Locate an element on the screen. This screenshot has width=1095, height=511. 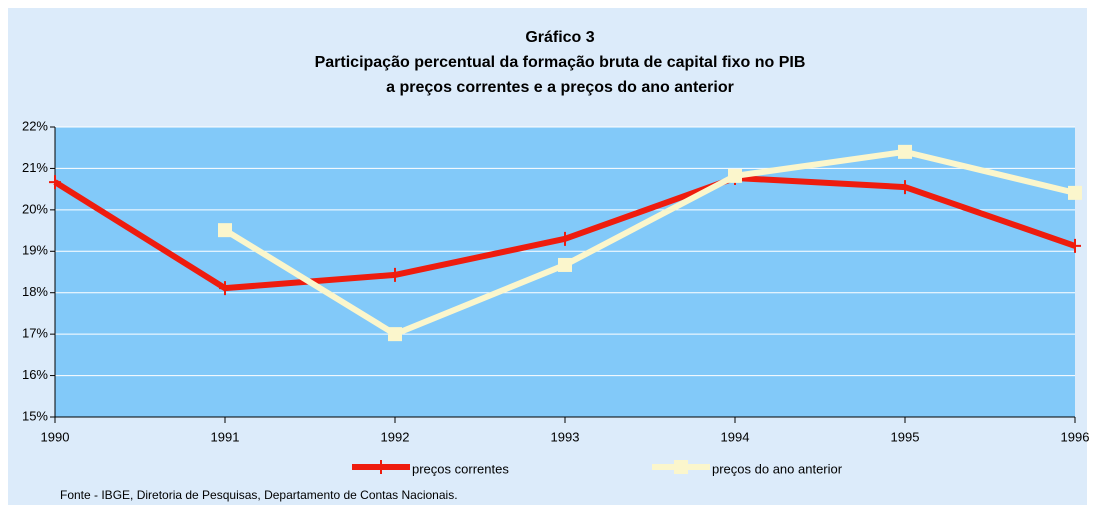
y-tick-label: 20% is located at coordinates (35, 208).